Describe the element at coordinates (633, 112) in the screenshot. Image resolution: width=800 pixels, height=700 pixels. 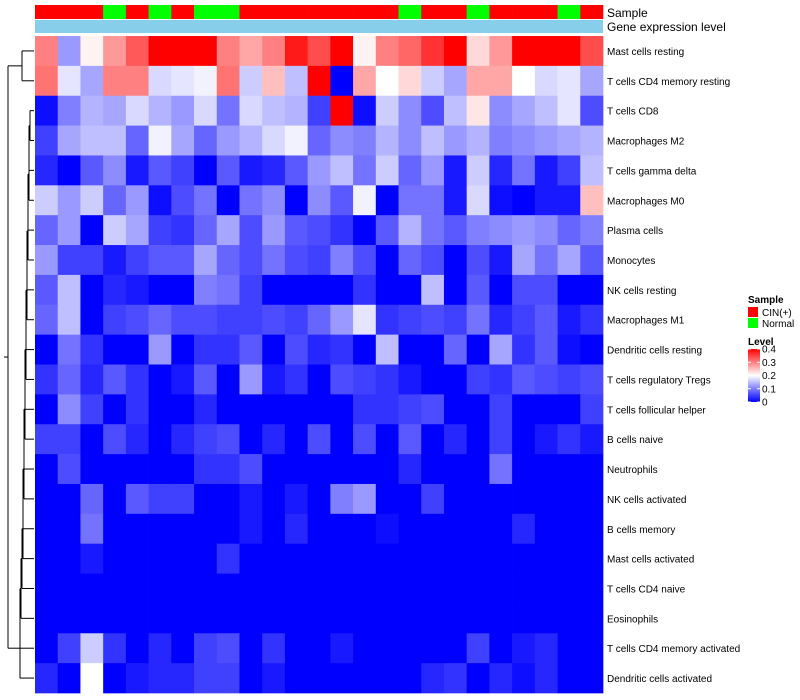
I see `row-label: T cells CD8` at that location.